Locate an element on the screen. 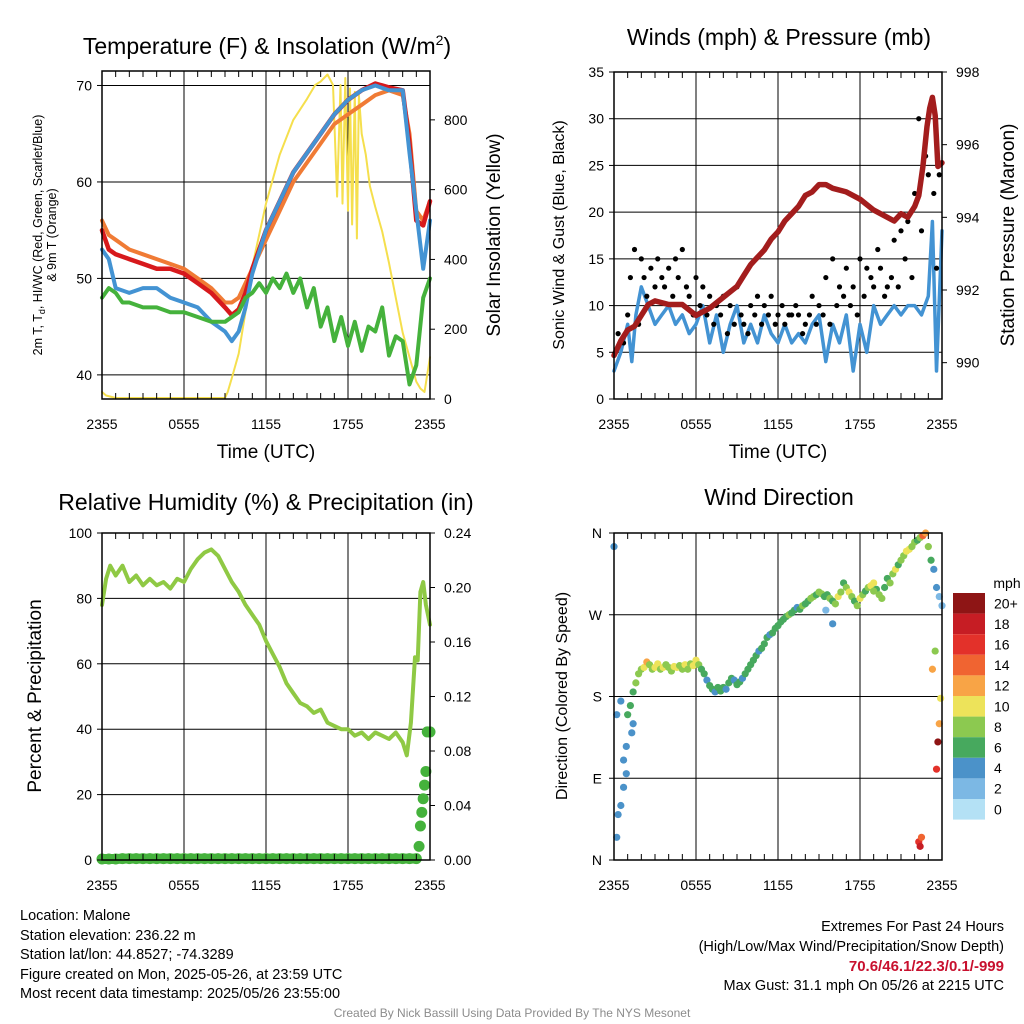 Image resolution: width=1024 pixels, height=1024 pixels. pressure-line is located at coordinates (778, 226).